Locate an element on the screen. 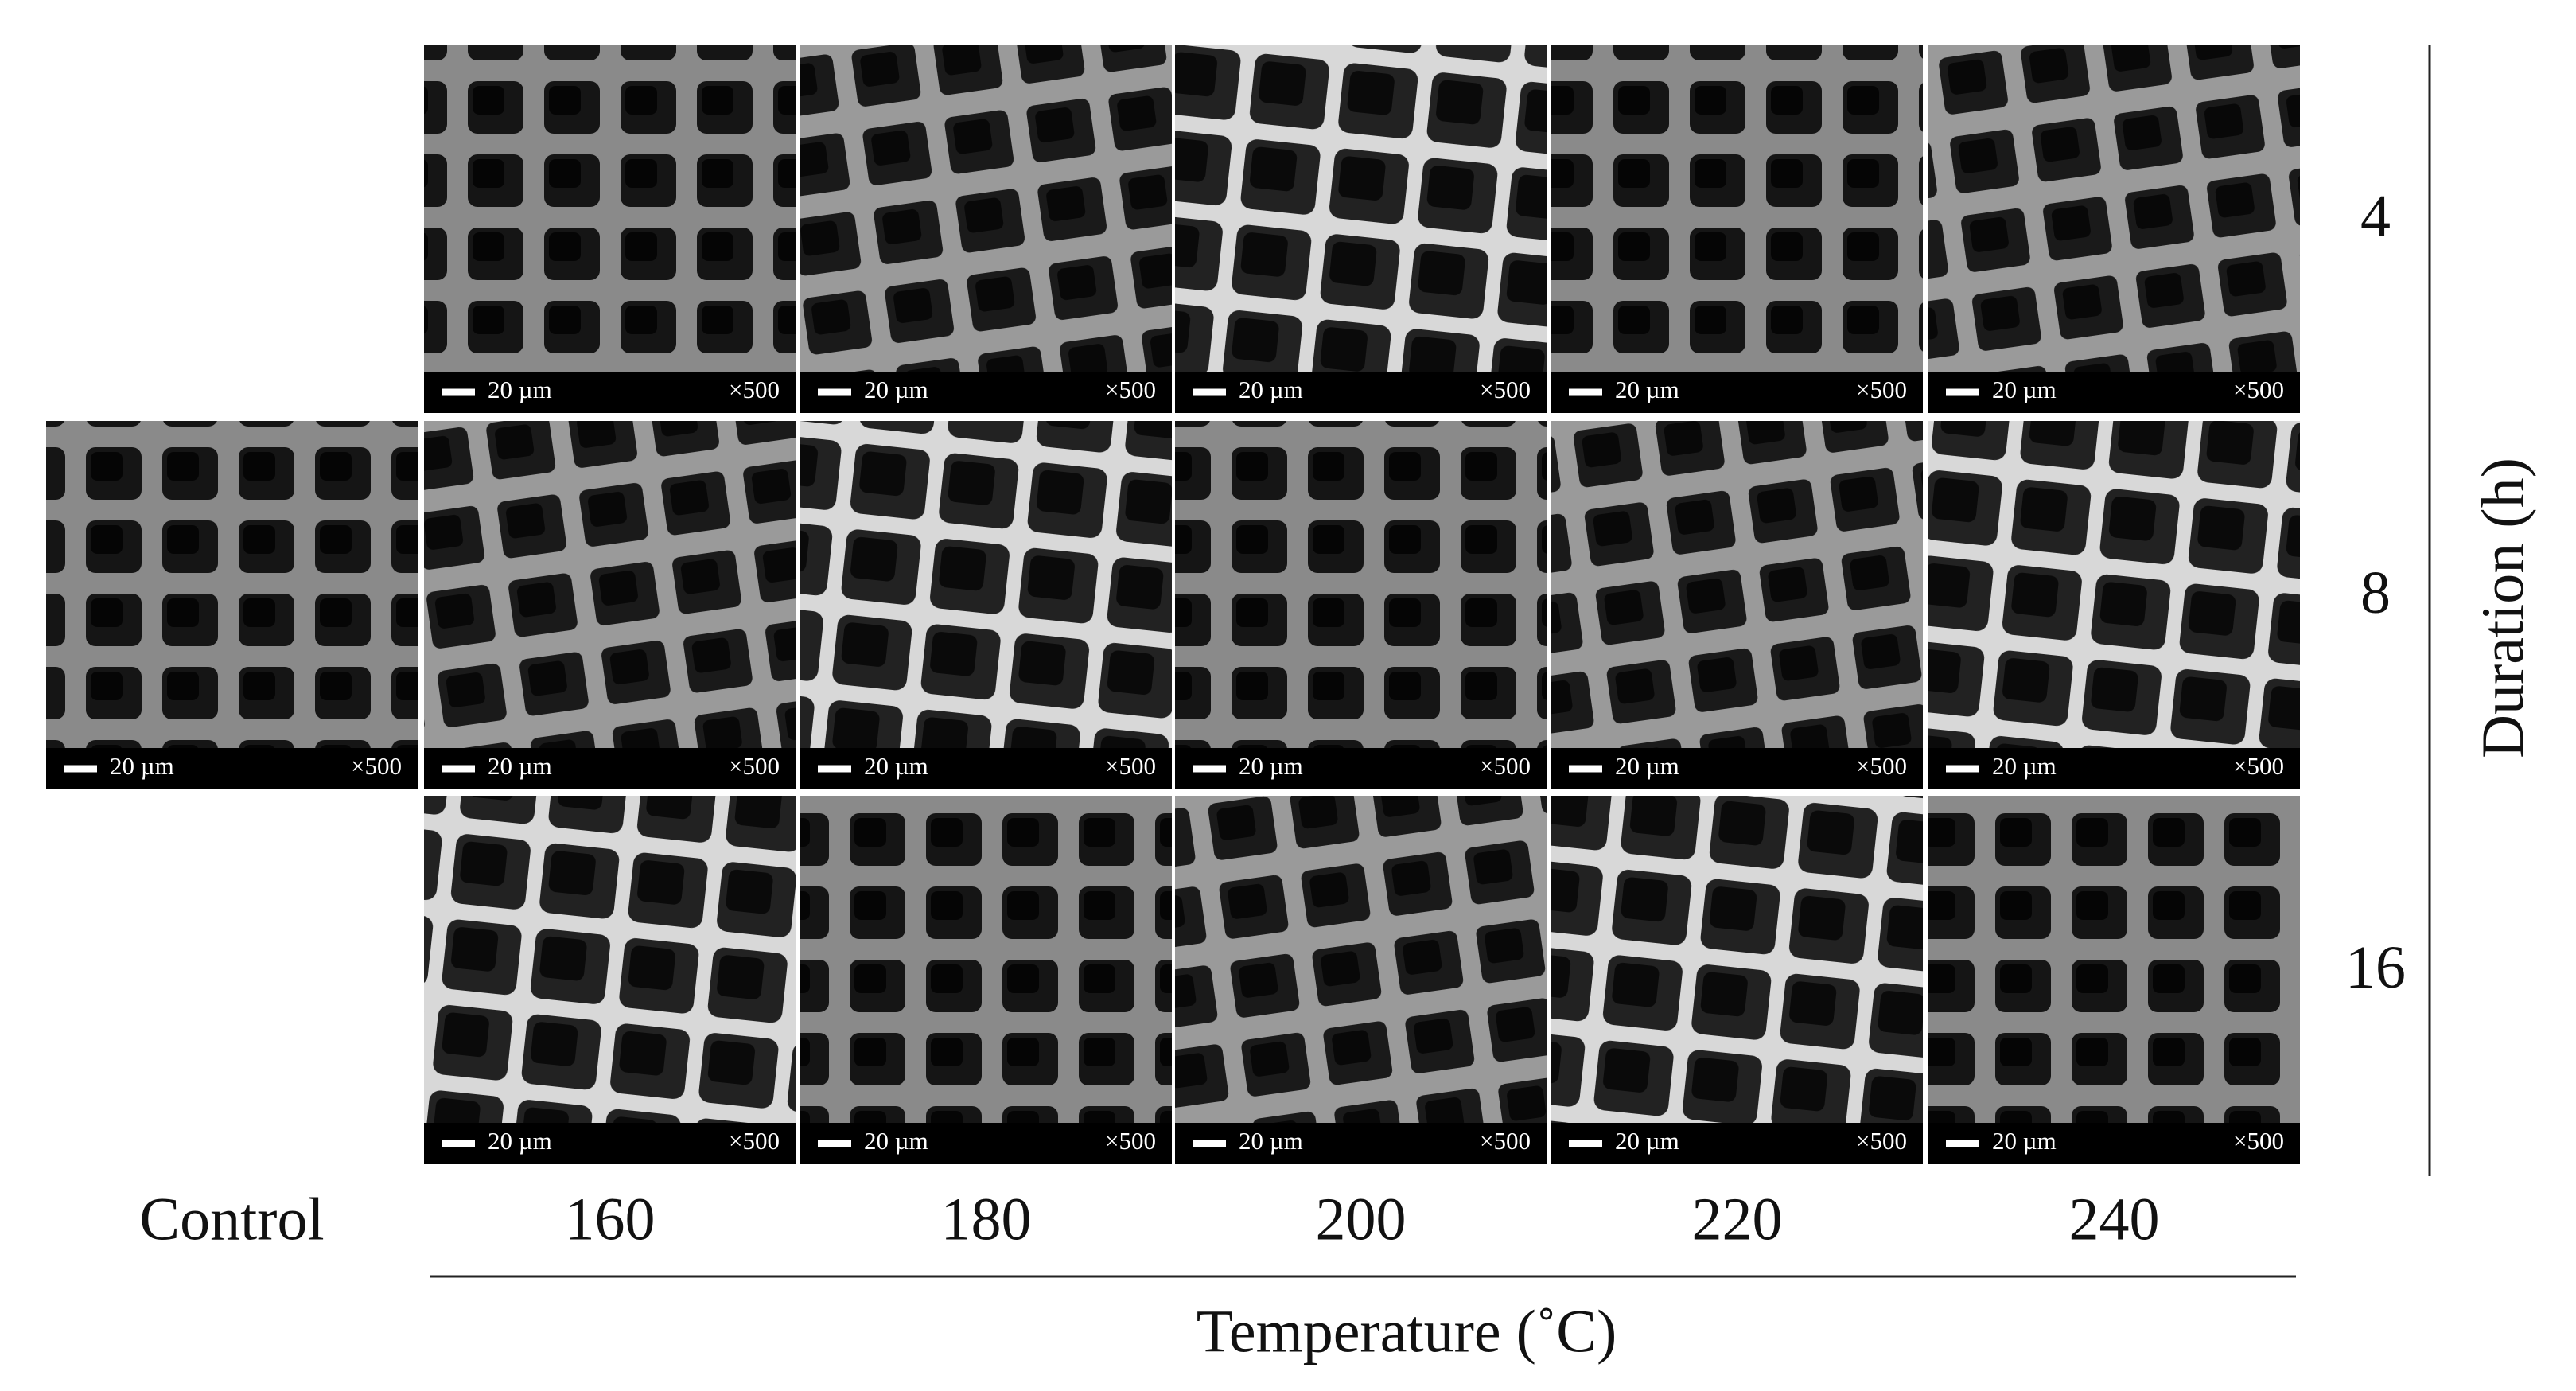 The height and width of the screenshot is (1391, 2576). row-label: 16 is located at coordinates (2376, 967).